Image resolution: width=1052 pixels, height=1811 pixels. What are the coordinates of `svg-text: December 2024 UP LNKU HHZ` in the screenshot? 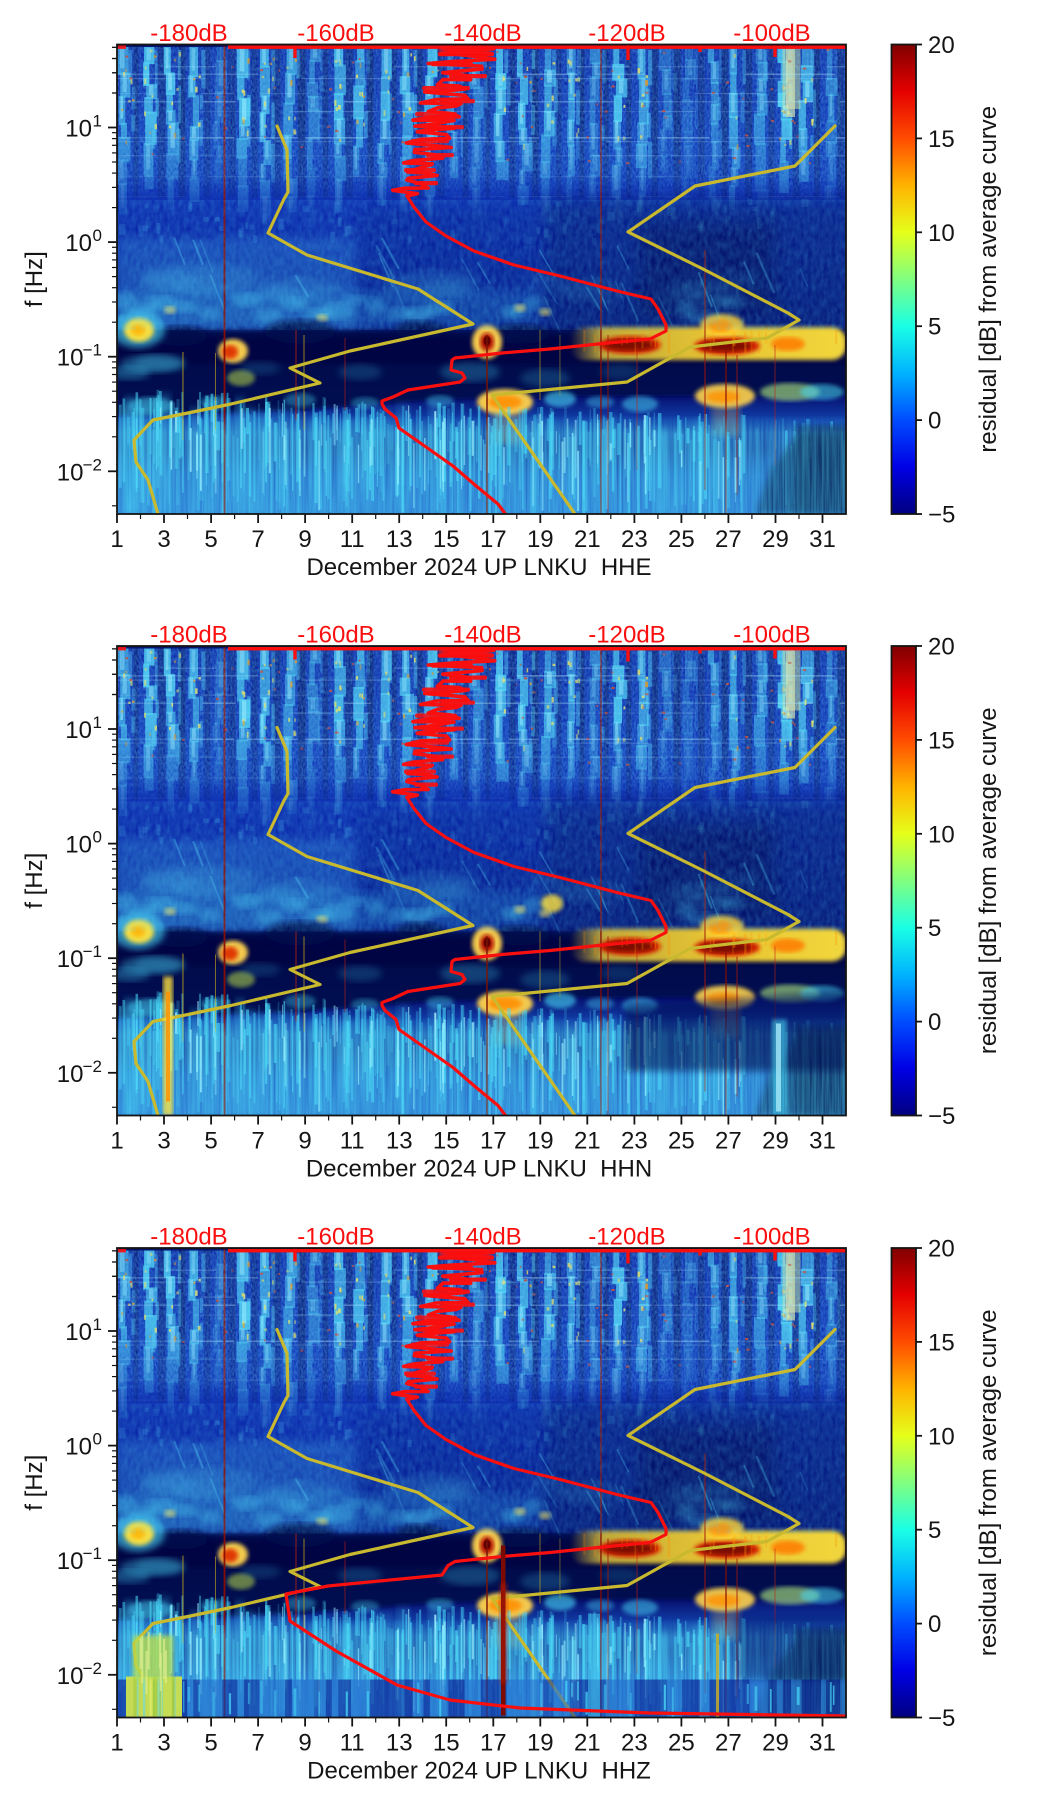 It's located at (479, 1771).